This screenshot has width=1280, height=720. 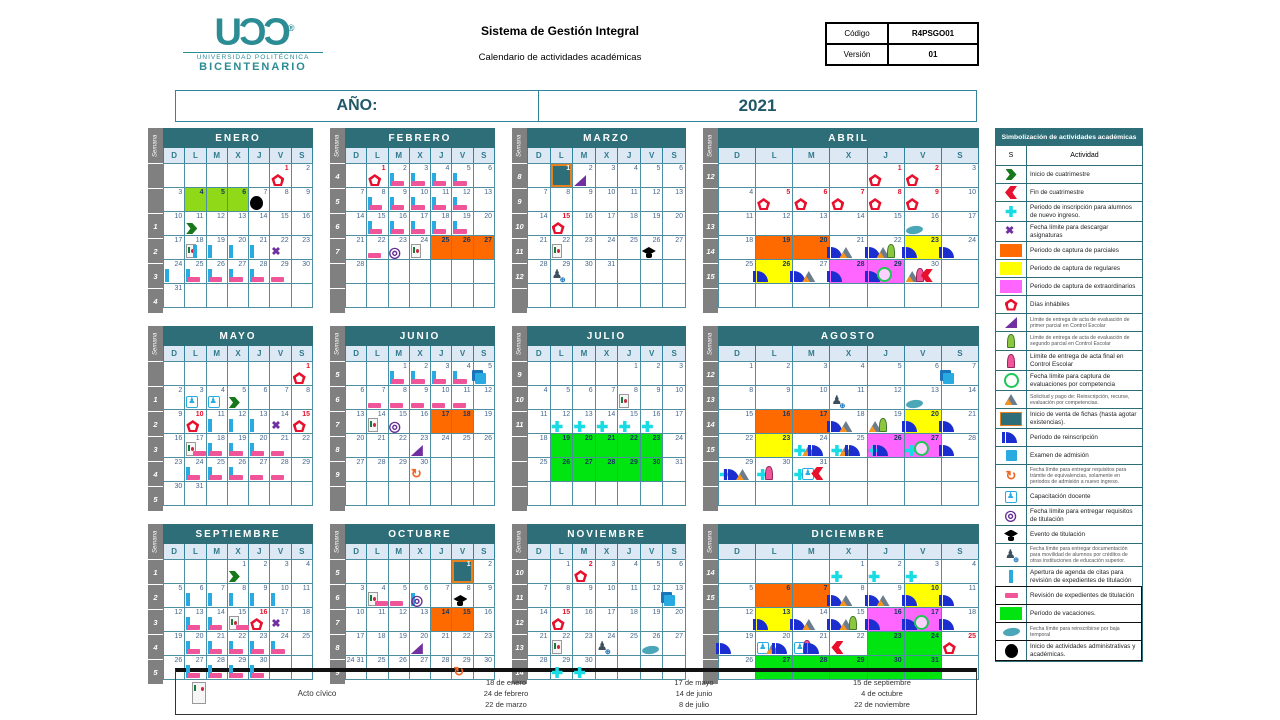 I want to click on day-cell: 6, so click(x=775, y=596).